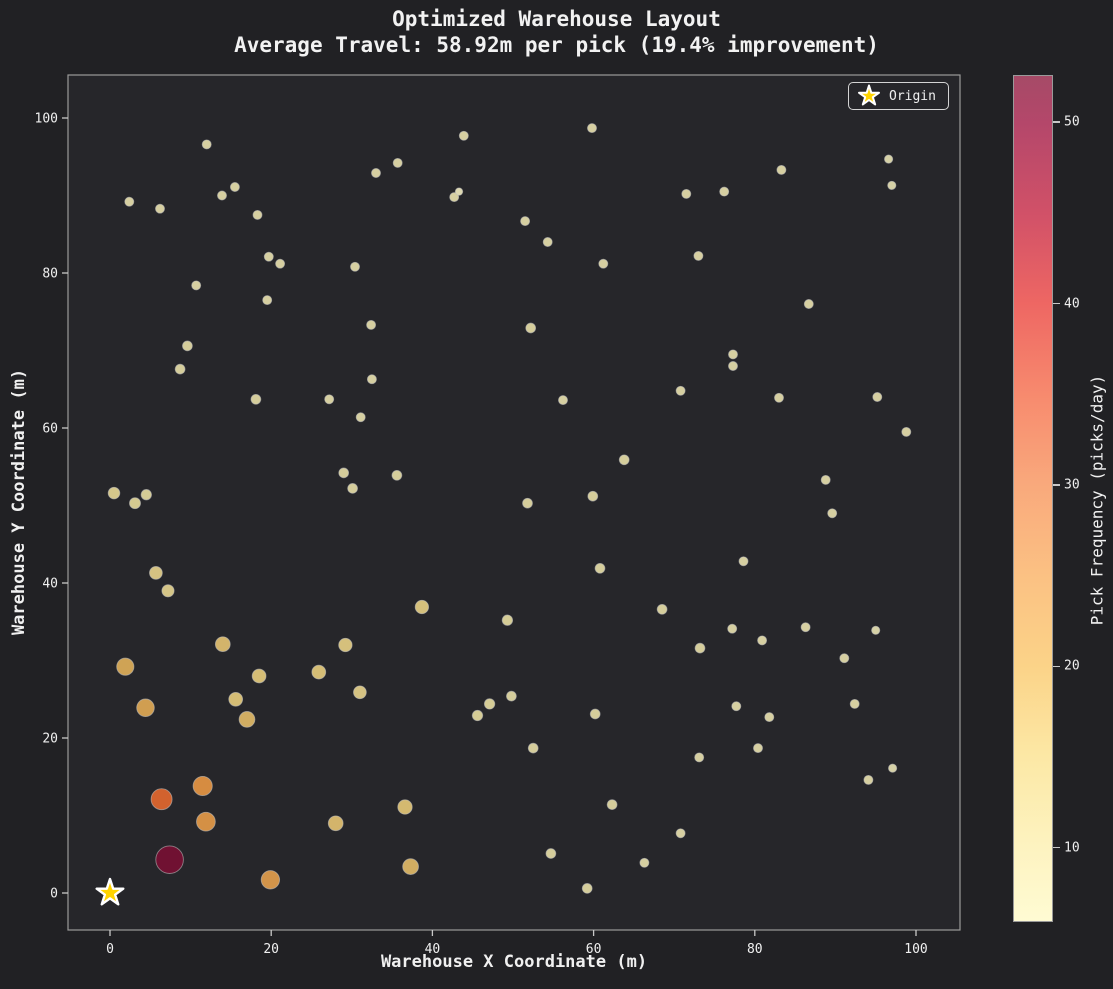  I want to click on x-tick-label: 100, so click(915, 949).